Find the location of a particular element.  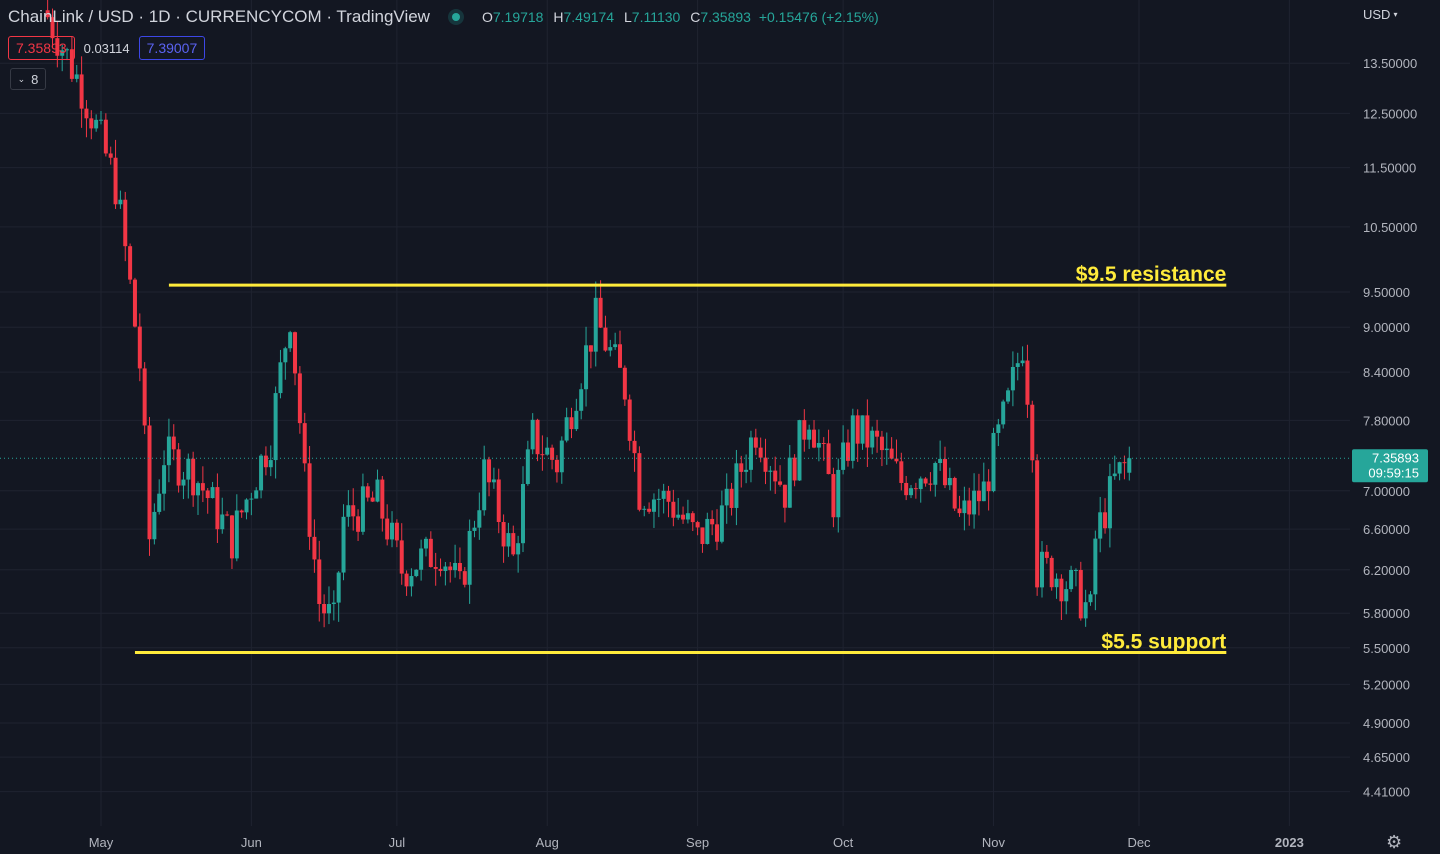

indicators-toggle-button: ⌄ 8 is located at coordinates (28, 79).